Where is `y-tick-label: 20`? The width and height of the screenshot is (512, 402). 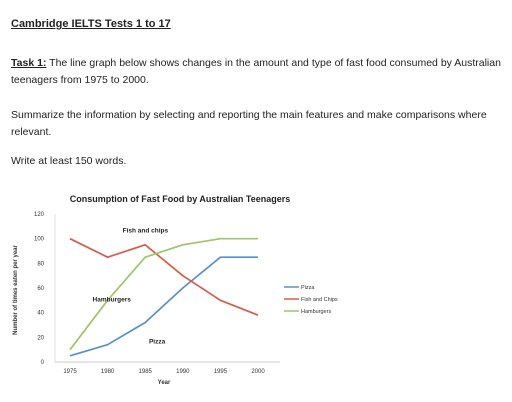 y-tick-label: 20 is located at coordinates (40, 338).